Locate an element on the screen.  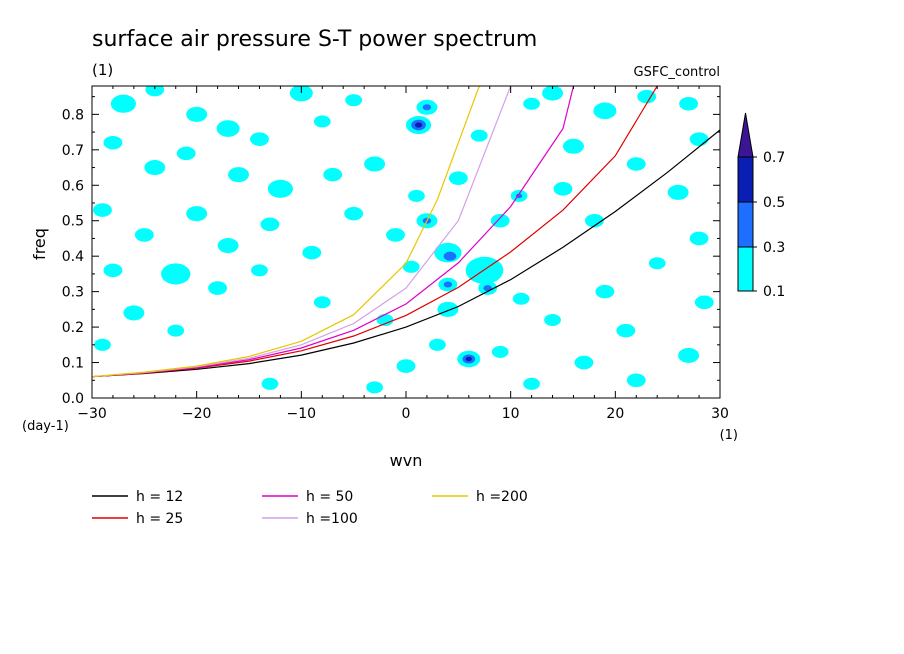
x-tick-label-5: 20 is located at coordinates (615, 414).